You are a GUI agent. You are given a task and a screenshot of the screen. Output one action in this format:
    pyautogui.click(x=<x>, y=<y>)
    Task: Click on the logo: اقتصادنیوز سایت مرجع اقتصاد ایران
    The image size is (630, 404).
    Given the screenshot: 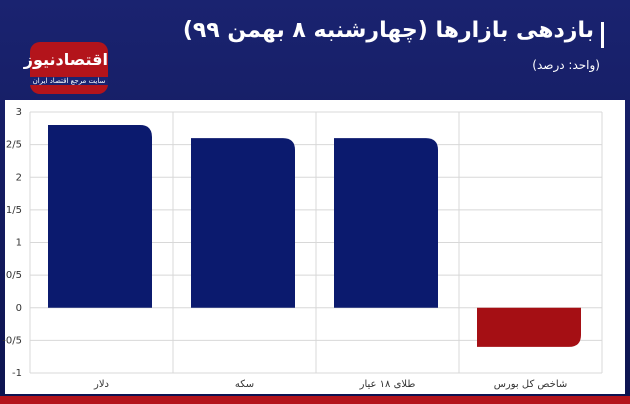 What is the action you would take?
    pyautogui.click(x=65, y=68)
    